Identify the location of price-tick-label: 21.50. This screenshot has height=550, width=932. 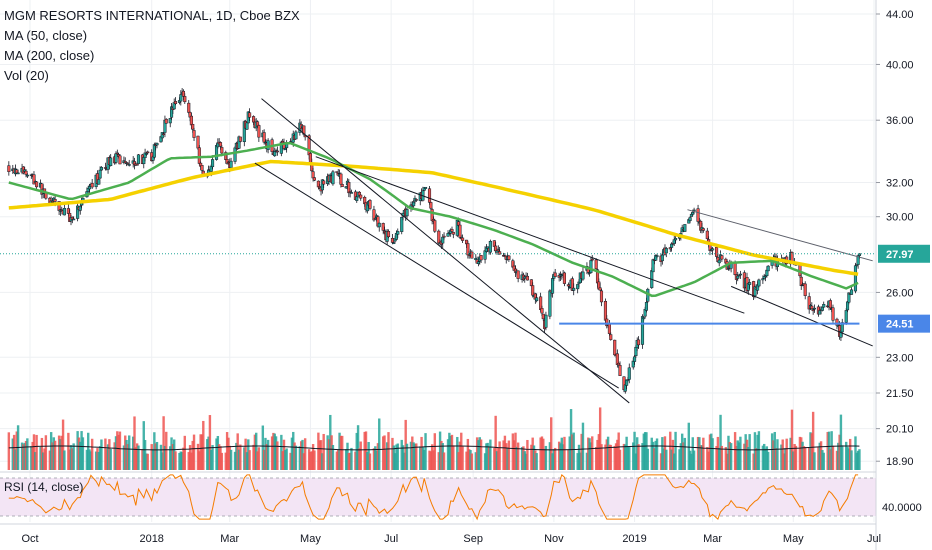
(900, 394).